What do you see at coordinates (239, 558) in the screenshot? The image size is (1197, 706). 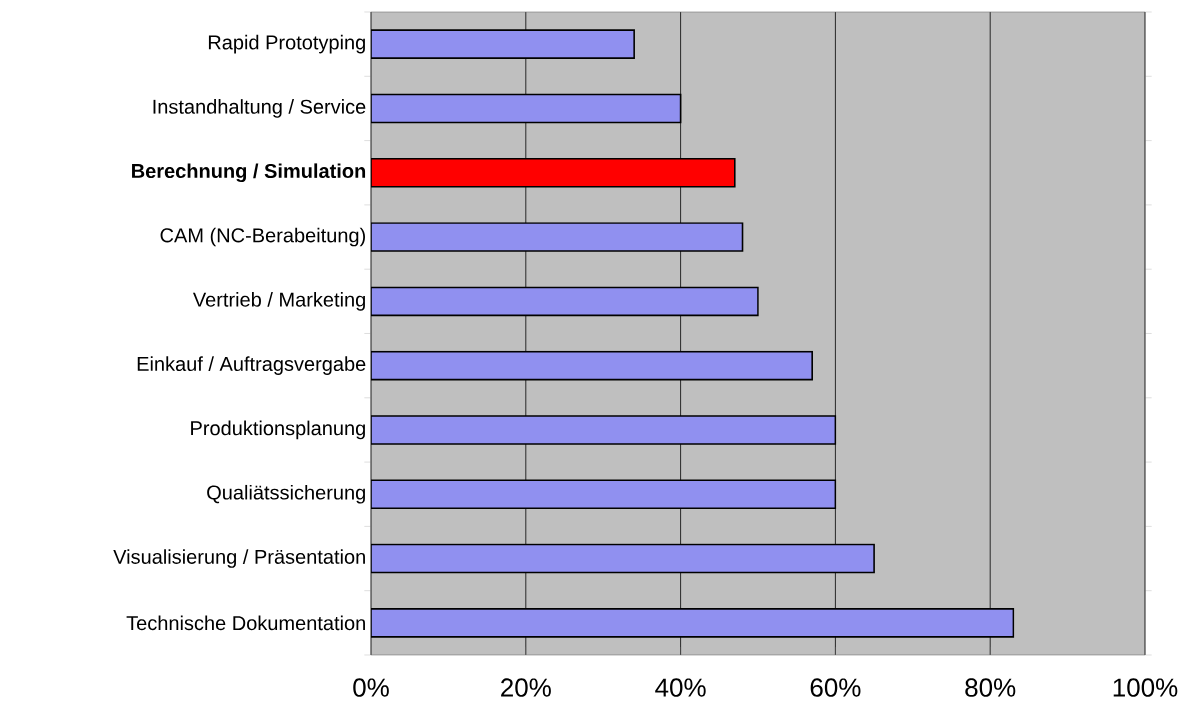 I see `y-tick-label: Visualisierung / Präsentation` at bounding box center [239, 558].